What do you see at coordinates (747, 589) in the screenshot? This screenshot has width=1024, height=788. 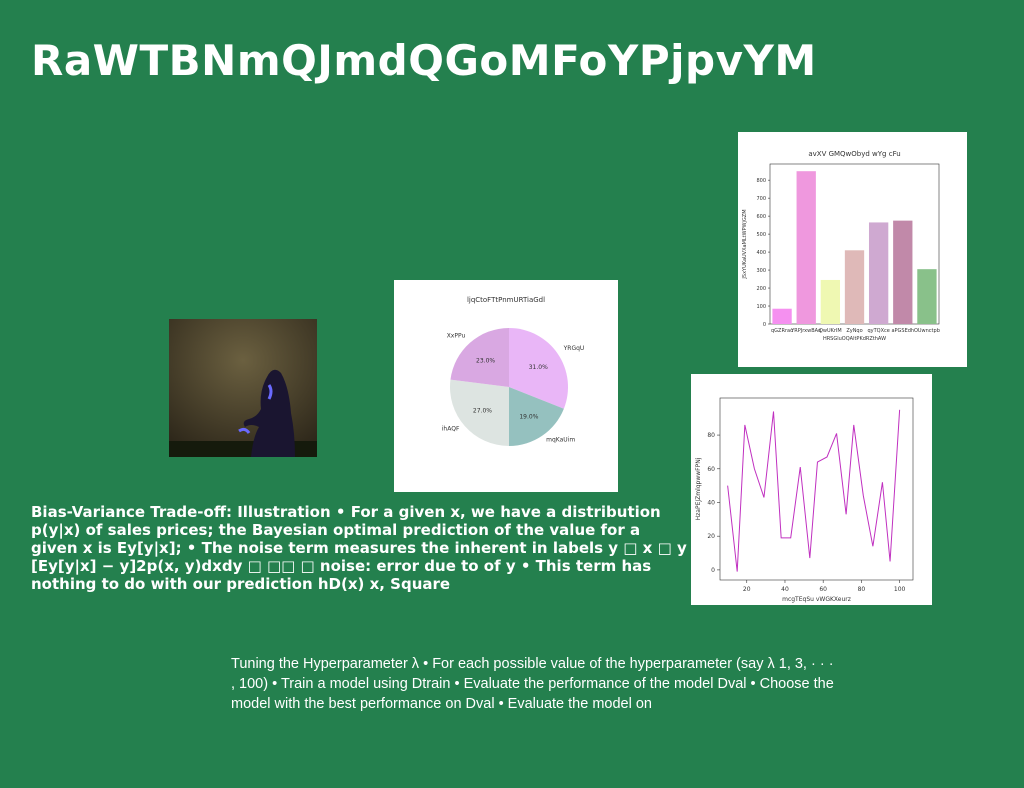 I see `x-tick-label: 20` at bounding box center [747, 589].